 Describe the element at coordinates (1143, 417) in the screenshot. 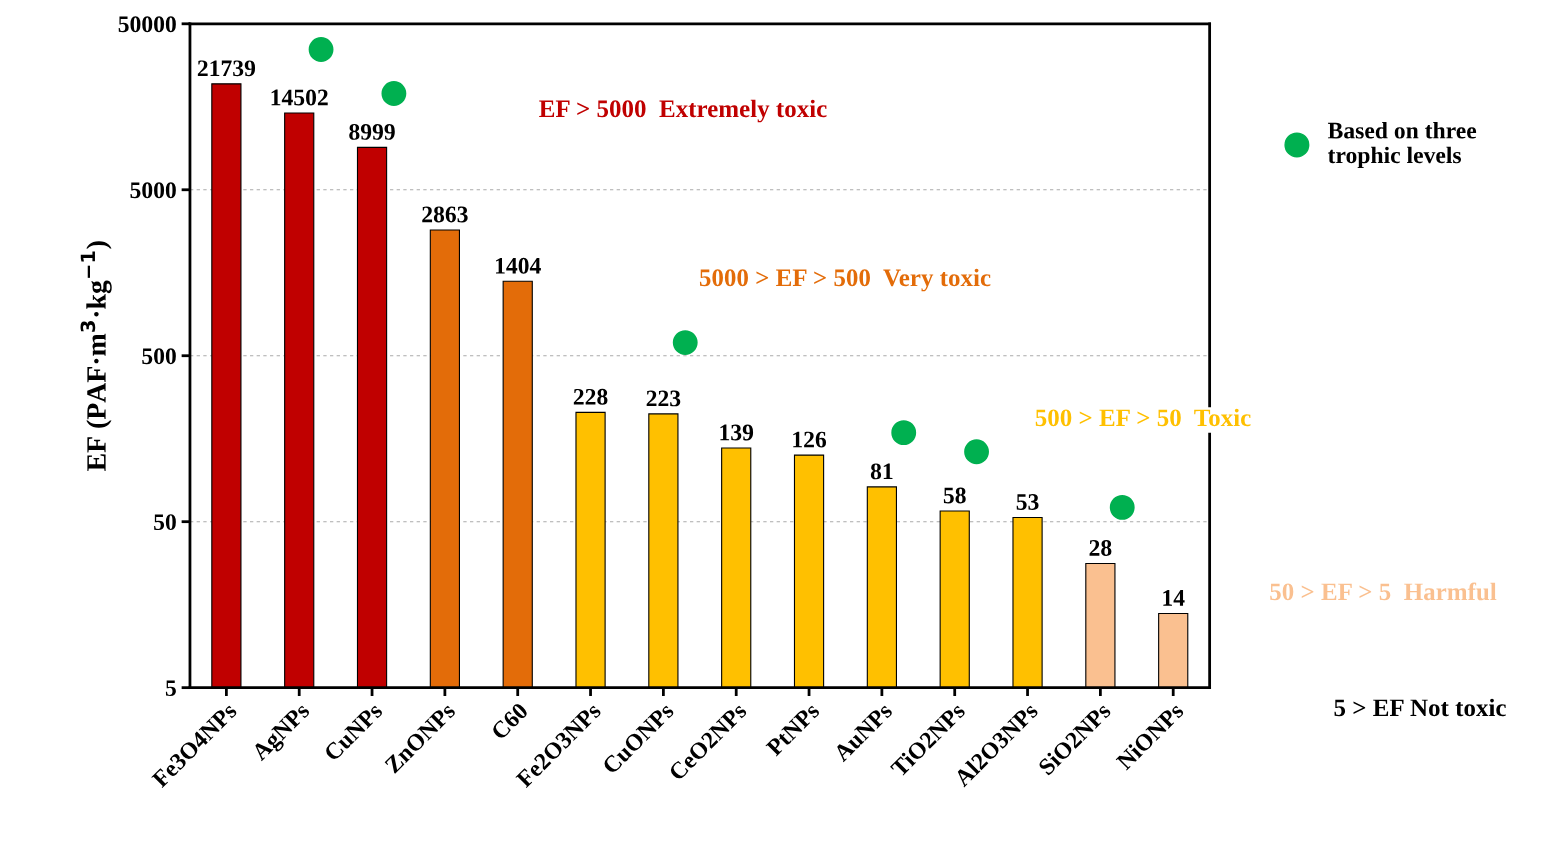

I see `annotation: 500 > EF > 50 Toxic` at that location.